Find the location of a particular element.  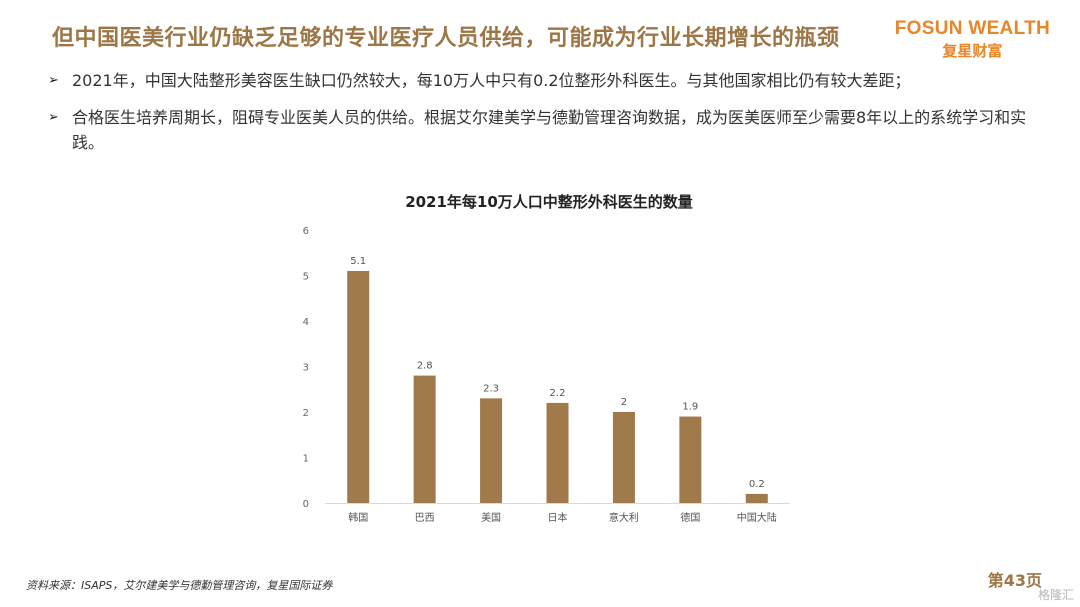

x-tick-label: 意大利 is located at coordinates (624, 517).